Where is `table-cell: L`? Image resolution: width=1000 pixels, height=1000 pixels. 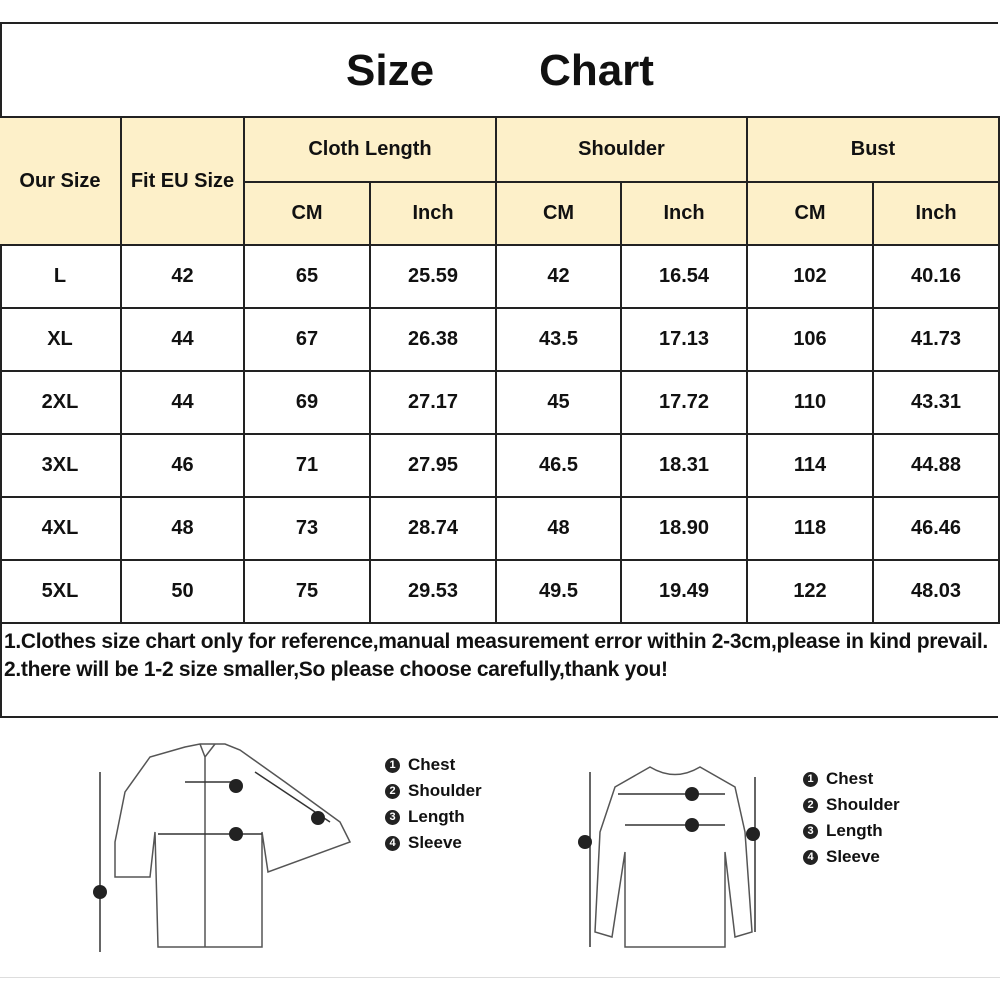 table-cell: L is located at coordinates (61, 277).